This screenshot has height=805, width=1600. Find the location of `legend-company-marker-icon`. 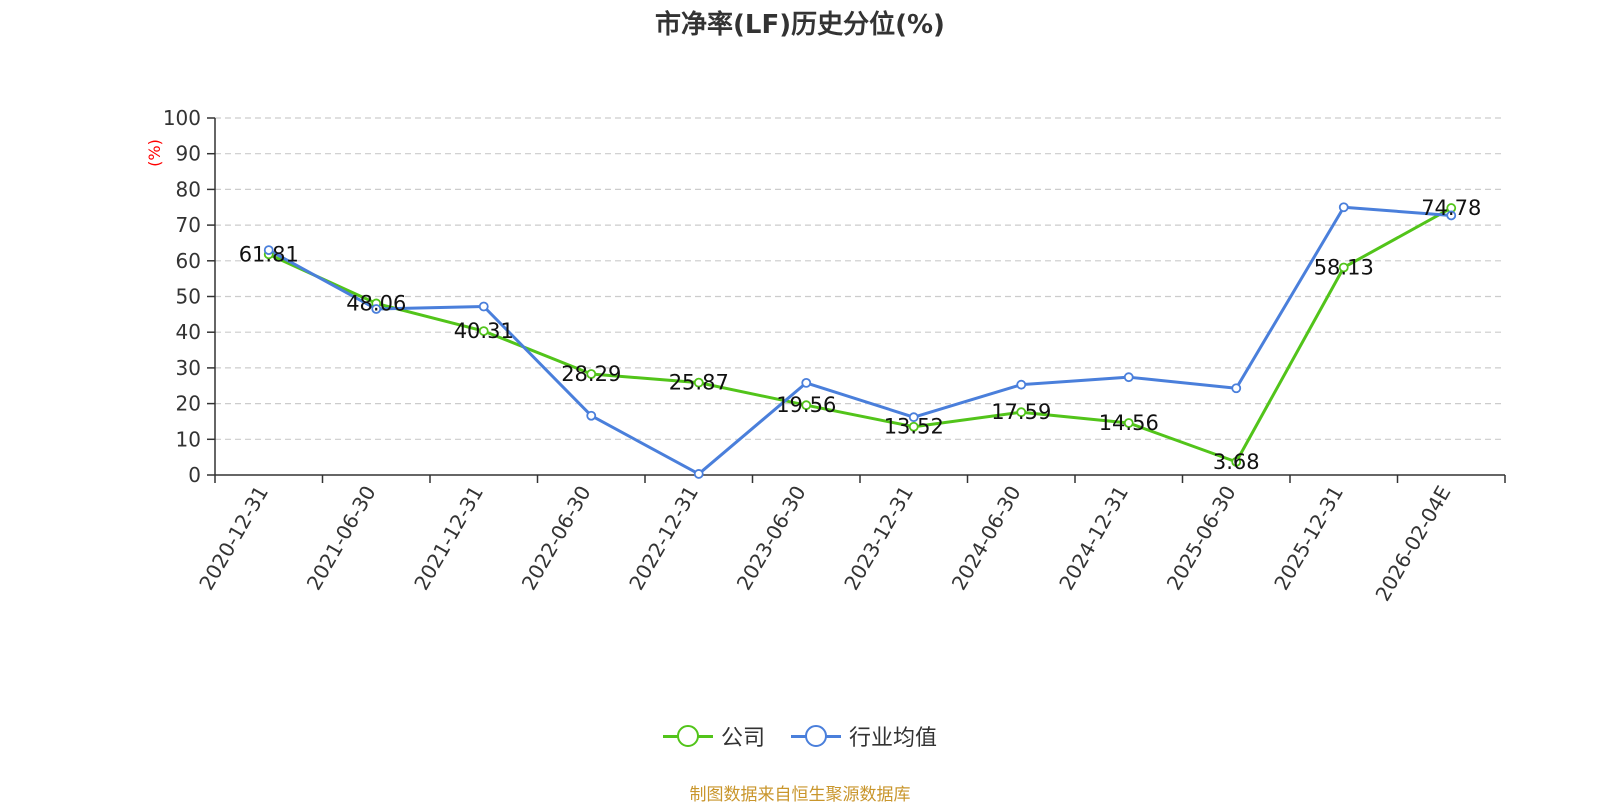

legend-company-marker-icon is located at coordinates (687, 736).